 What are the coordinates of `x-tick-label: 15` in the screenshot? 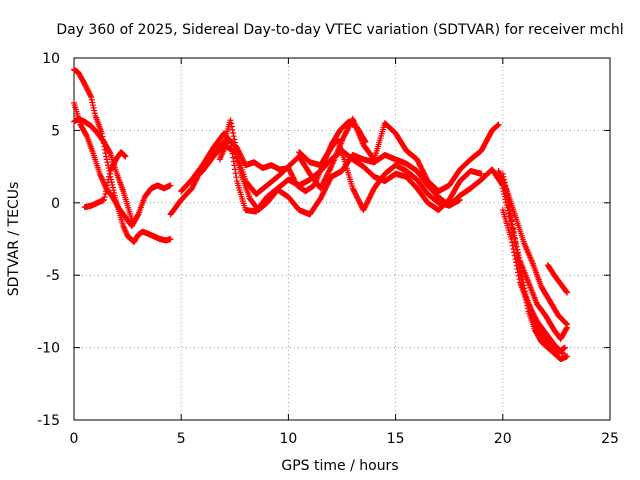 It's located at (396, 439).